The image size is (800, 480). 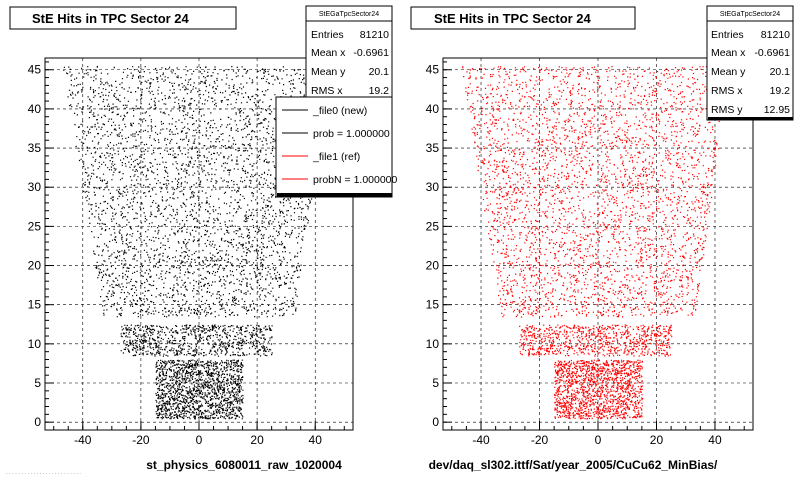 What do you see at coordinates (327, 91) in the screenshot?
I see `left-stat-label: RMS x` at bounding box center [327, 91].